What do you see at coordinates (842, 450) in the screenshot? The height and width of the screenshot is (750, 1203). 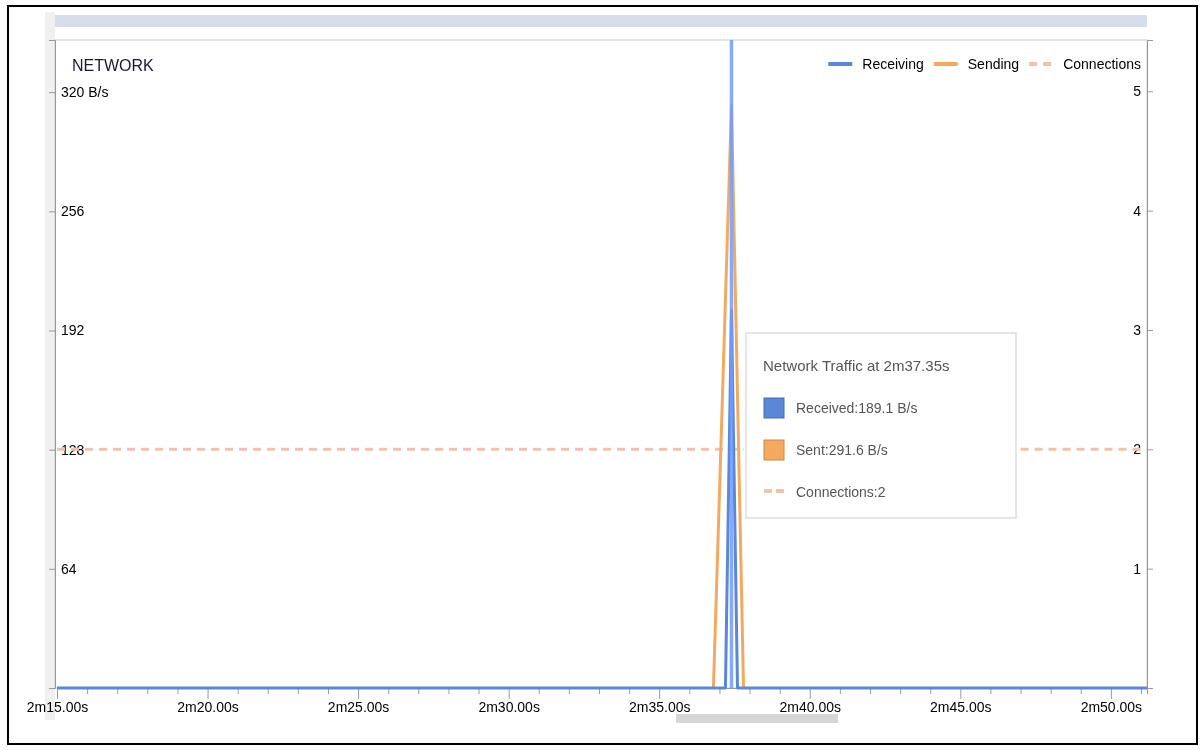 I see `annotation: Sent:291.6 B/s` at bounding box center [842, 450].